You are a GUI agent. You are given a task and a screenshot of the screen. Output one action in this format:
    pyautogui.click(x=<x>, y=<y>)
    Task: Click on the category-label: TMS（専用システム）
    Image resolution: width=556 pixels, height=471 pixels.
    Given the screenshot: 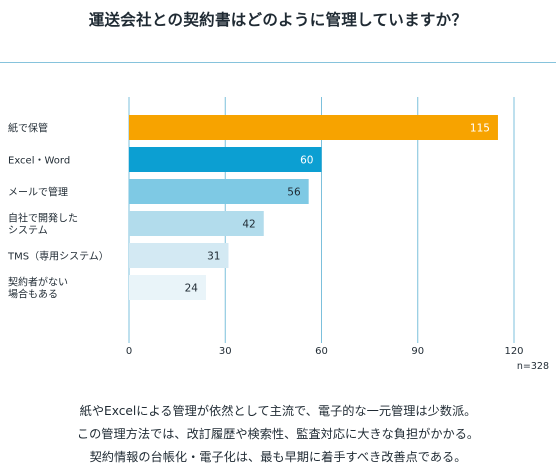 What is the action you would take?
    pyautogui.click(x=58, y=257)
    